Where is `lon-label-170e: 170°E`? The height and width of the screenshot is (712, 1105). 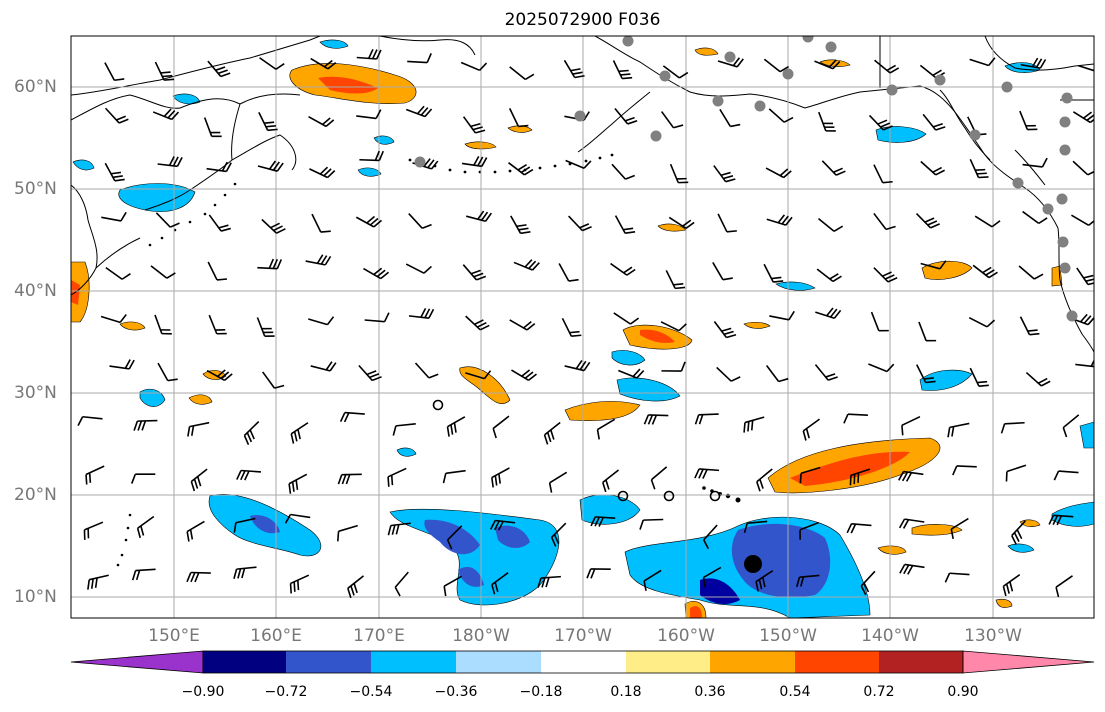
lon-label-170e: 170°E is located at coordinates (379, 636).